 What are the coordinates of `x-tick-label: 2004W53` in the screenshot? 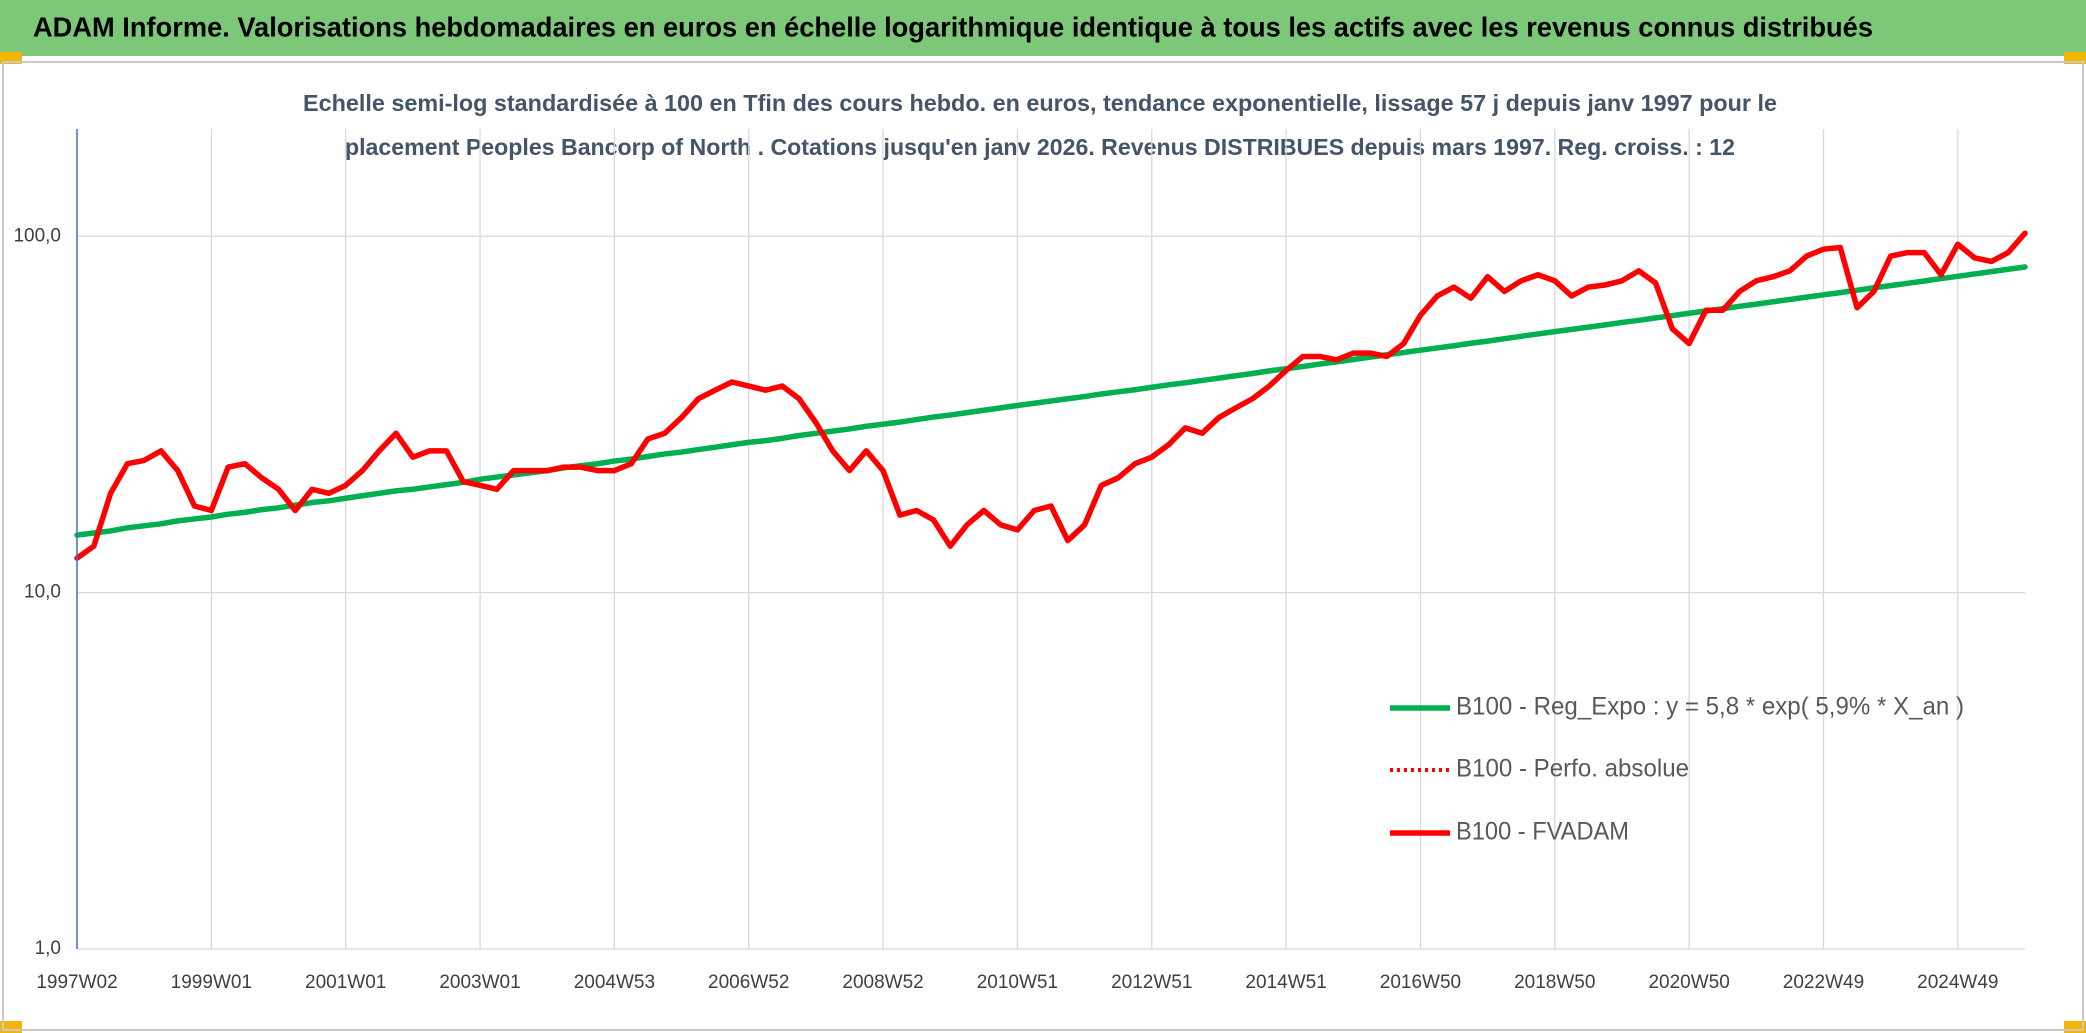 It's located at (614, 982).